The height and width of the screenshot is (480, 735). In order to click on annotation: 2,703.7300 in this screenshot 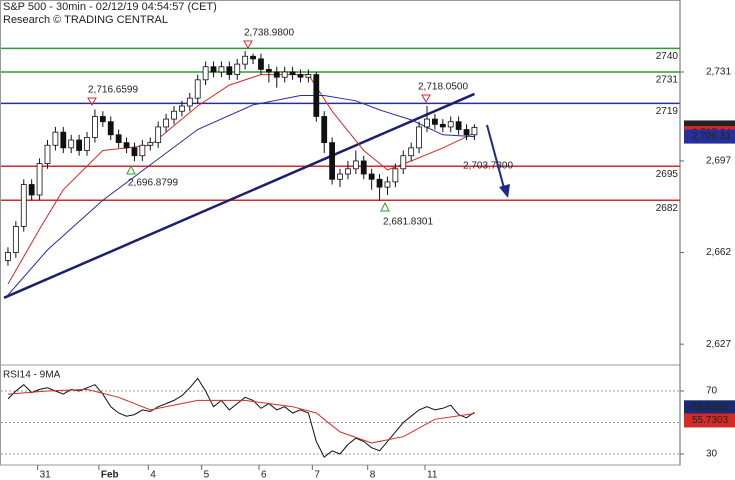, I will do `click(488, 166)`.